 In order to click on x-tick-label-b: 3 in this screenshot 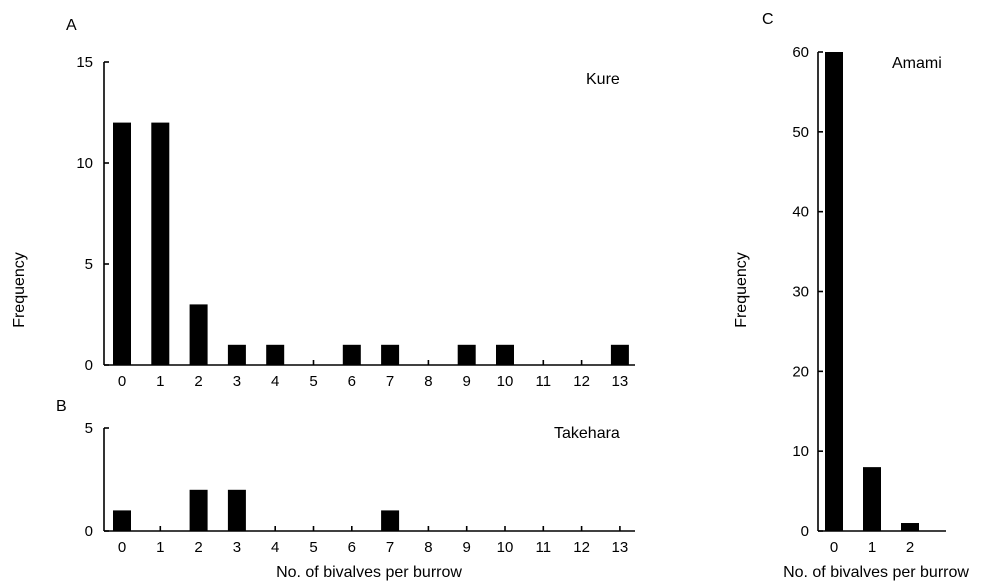, I will do `click(237, 547)`.